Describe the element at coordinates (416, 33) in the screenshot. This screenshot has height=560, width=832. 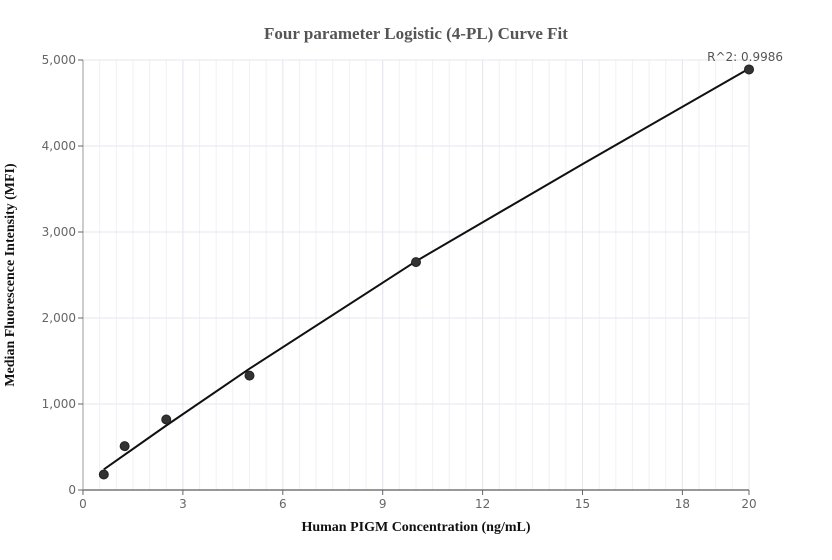
I see `chart-title: Four parameter Logistic (4-PL) Curve Fit` at that location.